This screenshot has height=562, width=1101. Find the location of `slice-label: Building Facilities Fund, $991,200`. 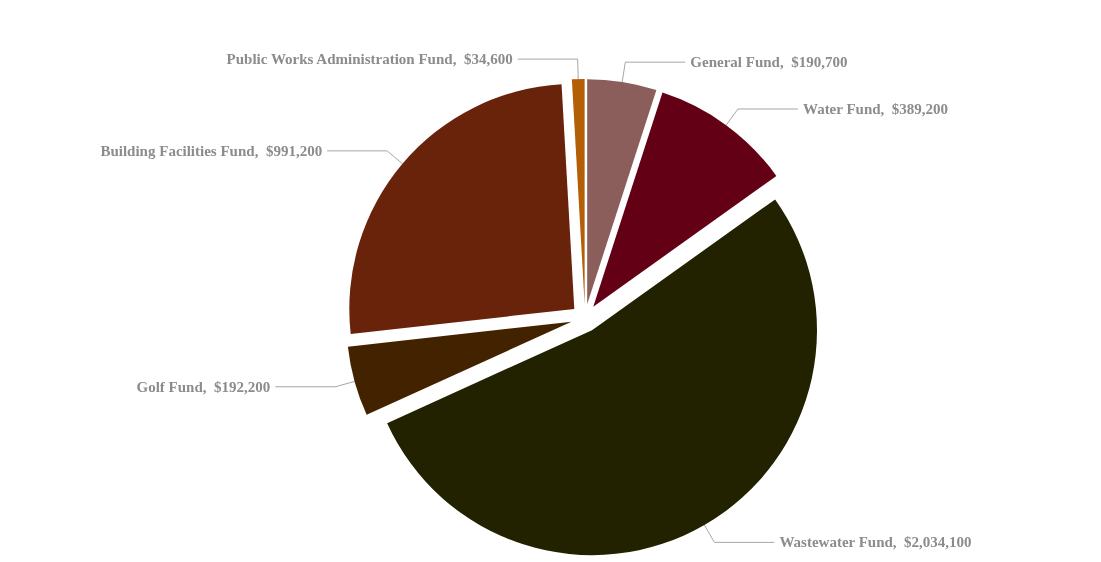

slice-label: Building Facilities Fund, $991,200 is located at coordinates (211, 150).